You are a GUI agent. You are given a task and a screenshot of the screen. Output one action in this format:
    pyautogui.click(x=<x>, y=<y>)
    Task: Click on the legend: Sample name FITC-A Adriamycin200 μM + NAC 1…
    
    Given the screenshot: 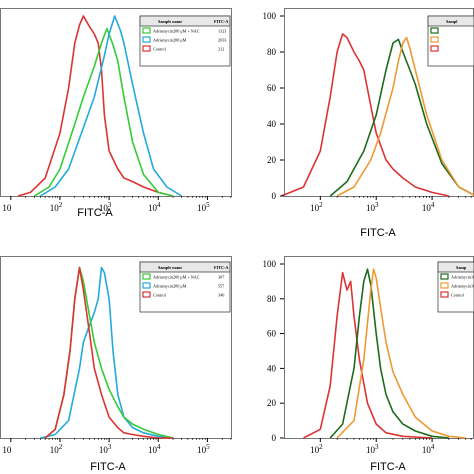 What is the action you would take?
    pyautogui.click(x=185, y=41)
    